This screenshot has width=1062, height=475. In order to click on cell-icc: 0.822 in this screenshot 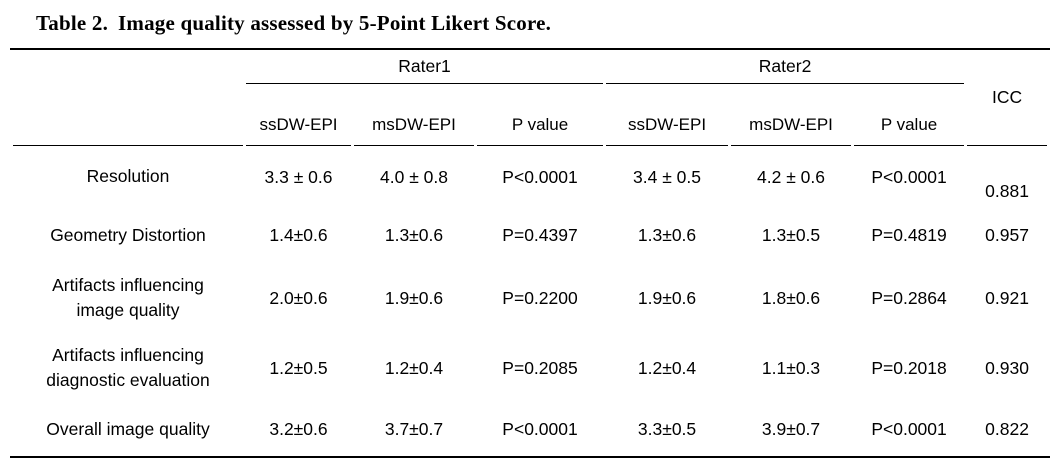, I will do `click(1007, 429)`.